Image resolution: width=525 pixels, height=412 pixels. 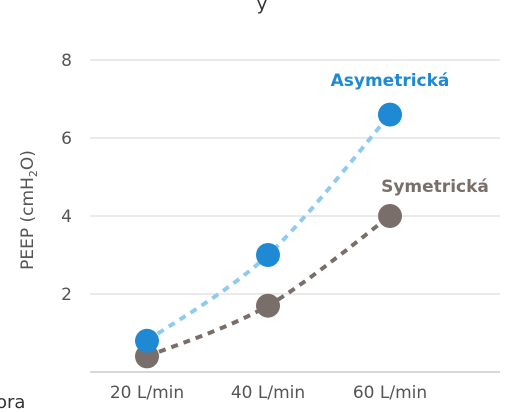 What do you see at coordinates (66, 295) in the screenshot?
I see `y-tick-label: 2` at bounding box center [66, 295].